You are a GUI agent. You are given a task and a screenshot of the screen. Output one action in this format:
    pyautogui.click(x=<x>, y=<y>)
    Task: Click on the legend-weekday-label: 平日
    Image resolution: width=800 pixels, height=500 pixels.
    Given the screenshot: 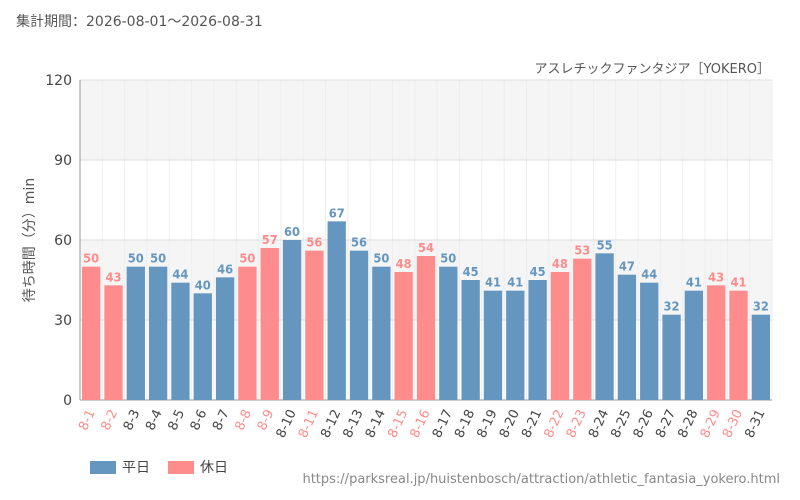 What is the action you would take?
    pyautogui.click(x=136, y=468)
    